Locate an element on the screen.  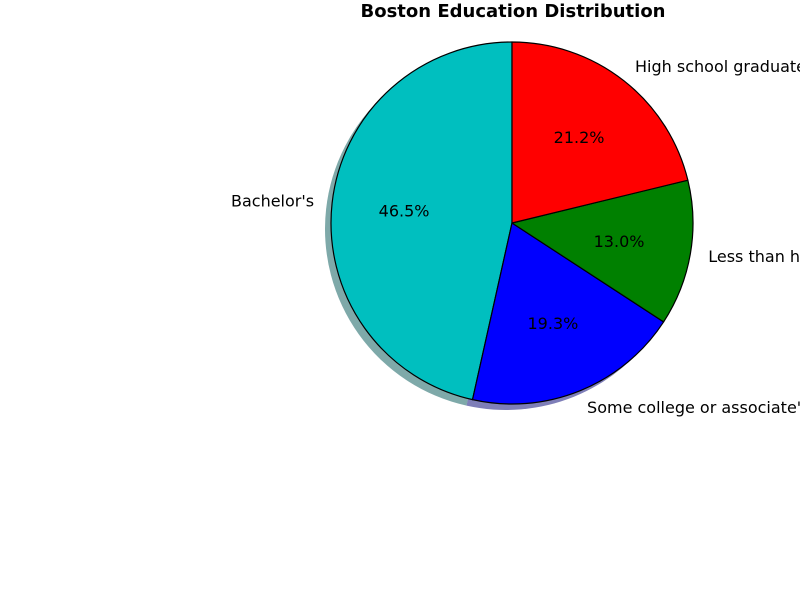
percent-label-less-than-high-school-graduate: 13.0% is located at coordinates (619, 241).